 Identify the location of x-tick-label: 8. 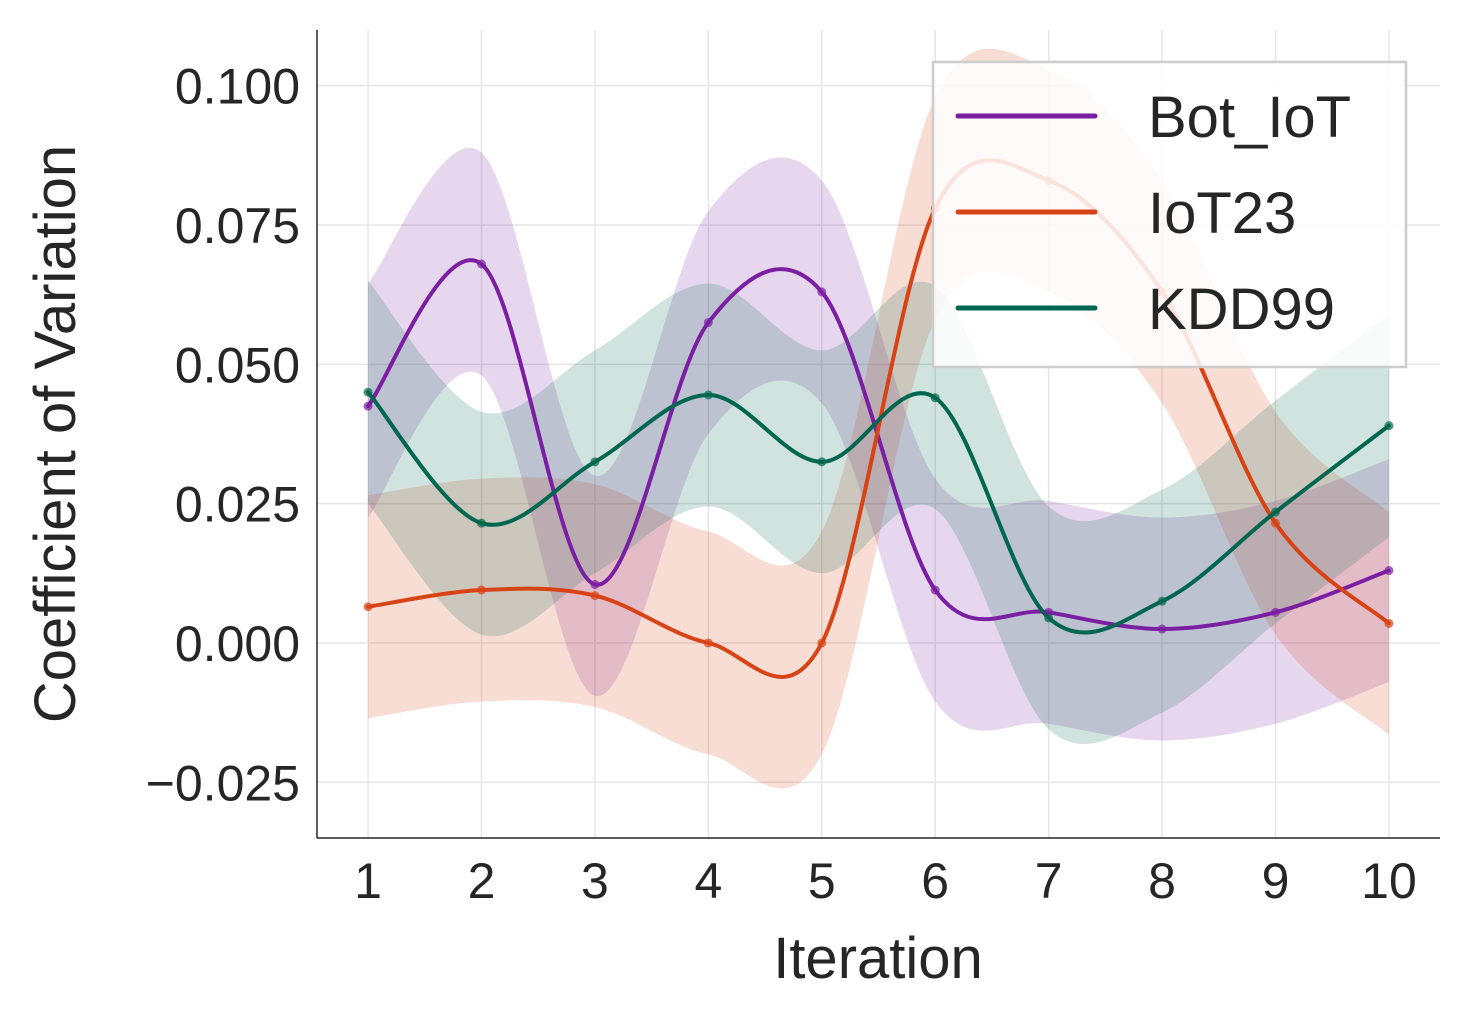
(1162, 881).